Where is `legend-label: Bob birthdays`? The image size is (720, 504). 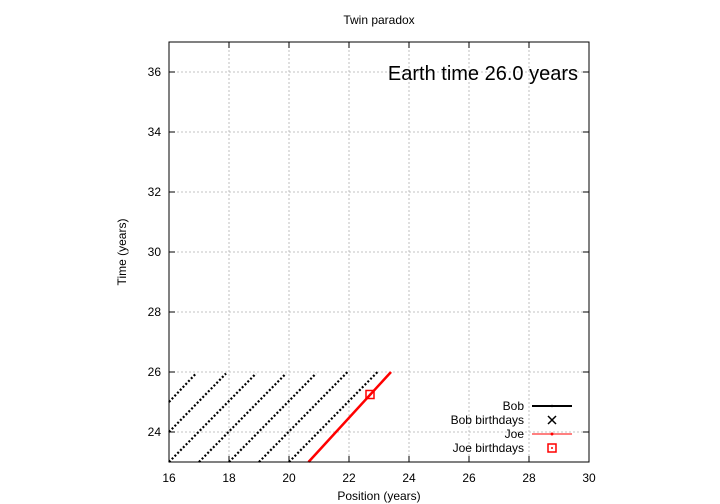
legend-label: Bob birthdays is located at coordinates (487, 420).